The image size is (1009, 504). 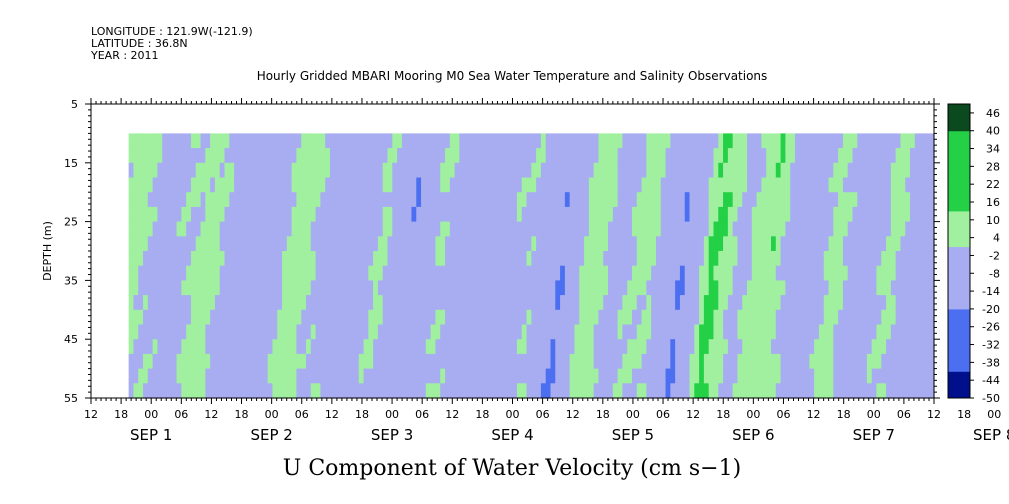 What do you see at coordinates (242, 414) in the screenshot?
I see `x-hour-label: 18` at bounding box center [242, 414].